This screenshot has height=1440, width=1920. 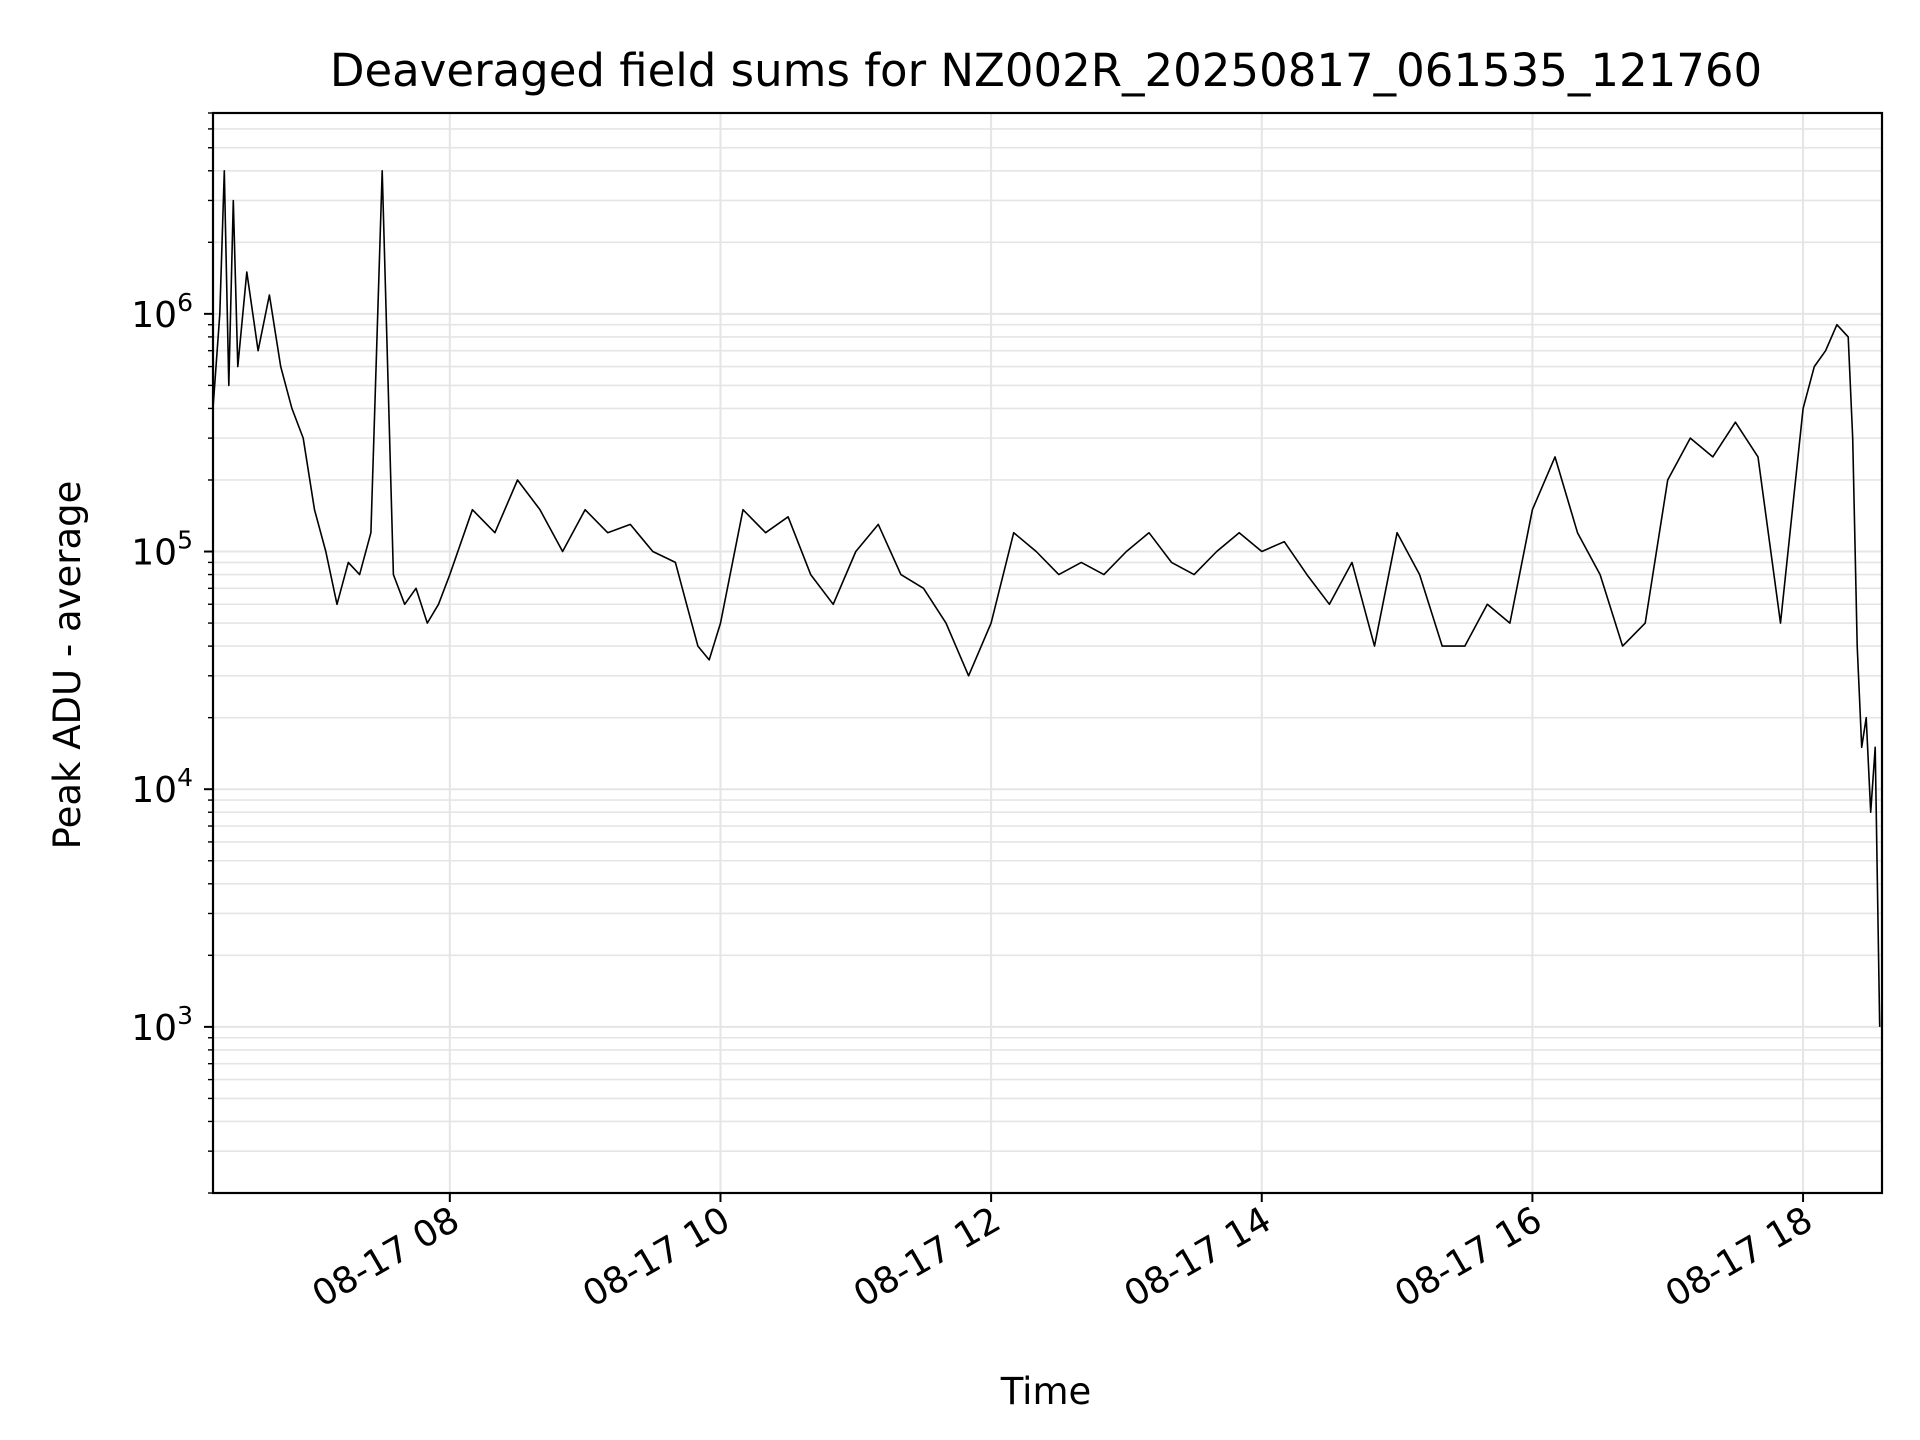 What do you see at coordinates (162, 550) in the screenshot?
I see `y-tick-label: 10⁵` at bounding box center [162, 550].